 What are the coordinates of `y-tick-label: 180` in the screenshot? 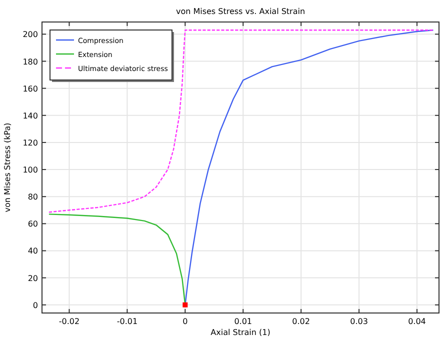 It's located at (30, 61).